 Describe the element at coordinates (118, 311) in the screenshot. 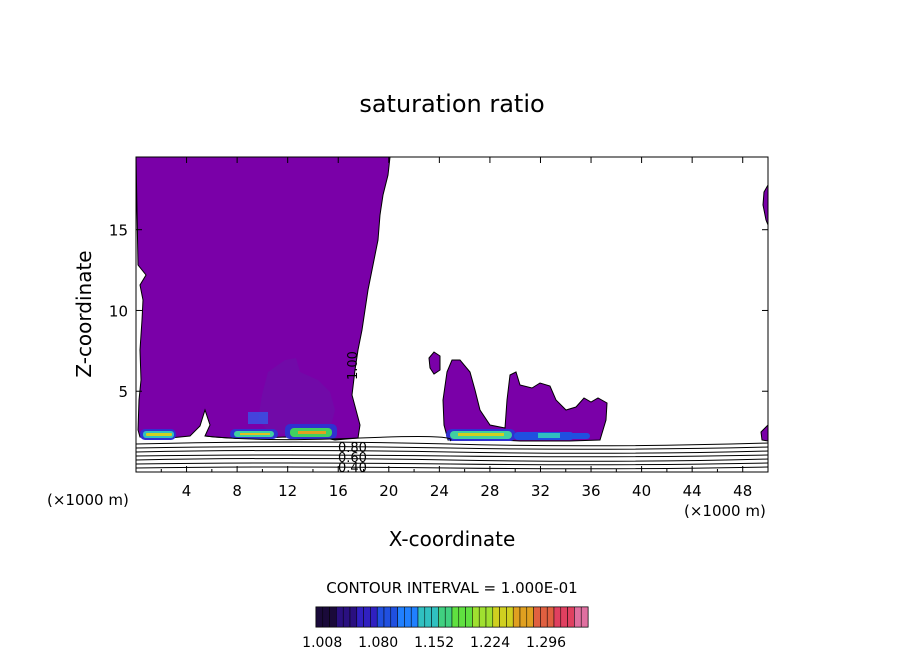

I see `y-tick-label: 10` at that location.